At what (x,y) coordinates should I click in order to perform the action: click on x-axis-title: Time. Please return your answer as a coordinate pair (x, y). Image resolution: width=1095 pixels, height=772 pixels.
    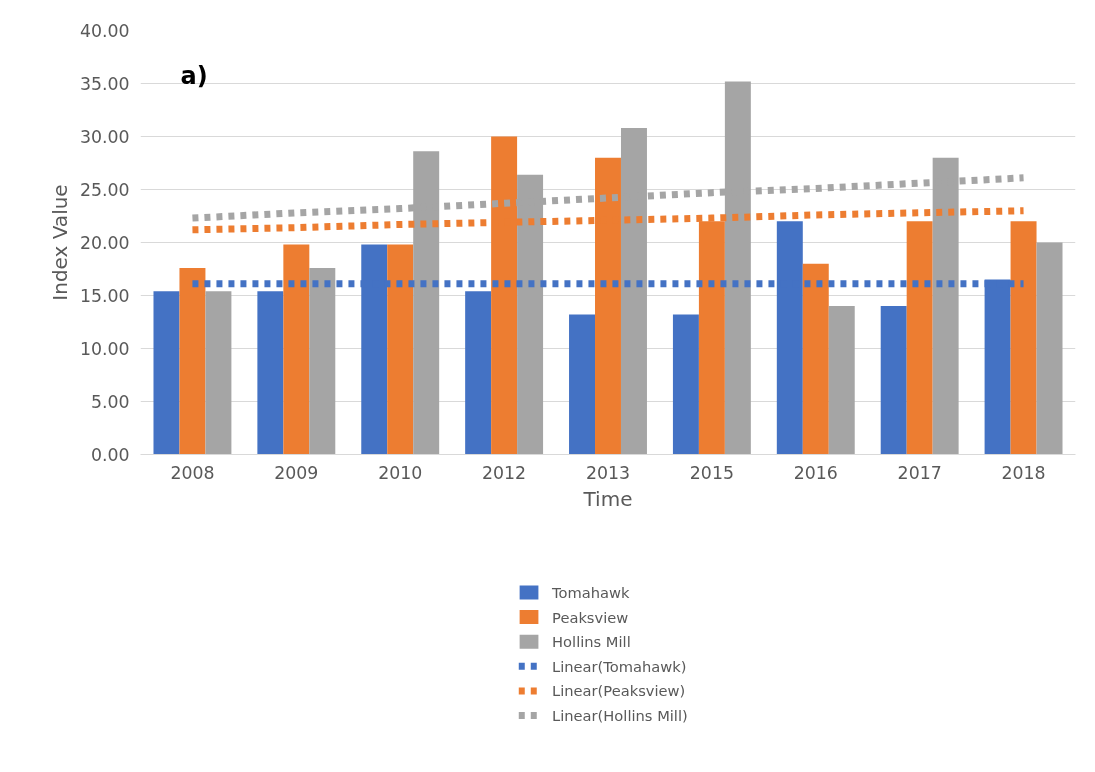
    Looking at the image, I should click on (607, 498).